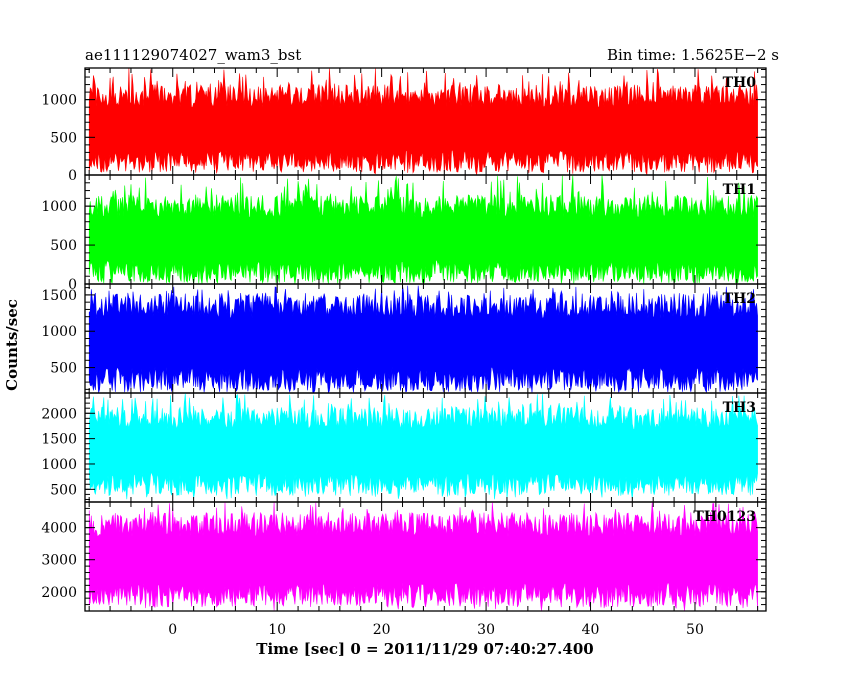 This screenshot has width=850, height=680. What do you see at coordinates (423, 339) in the screenshot?
I see `series-th2` at bounding box center [423, 339].